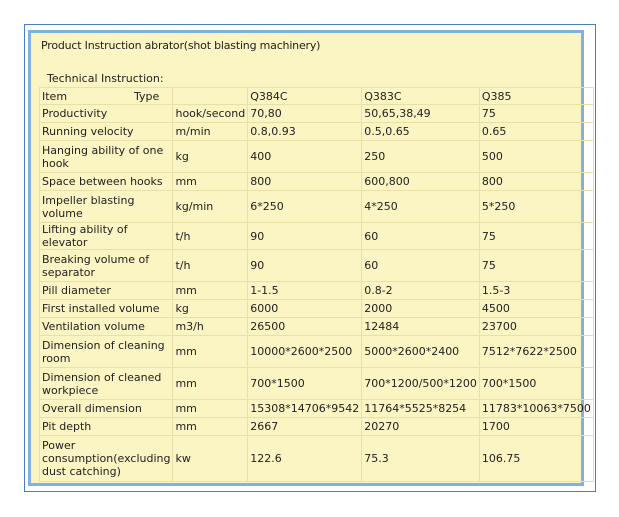  What do you see at coordinates (210, 206) in the screenshot?
I see `row-unit: kg/min` at bounding box center [210, 206].